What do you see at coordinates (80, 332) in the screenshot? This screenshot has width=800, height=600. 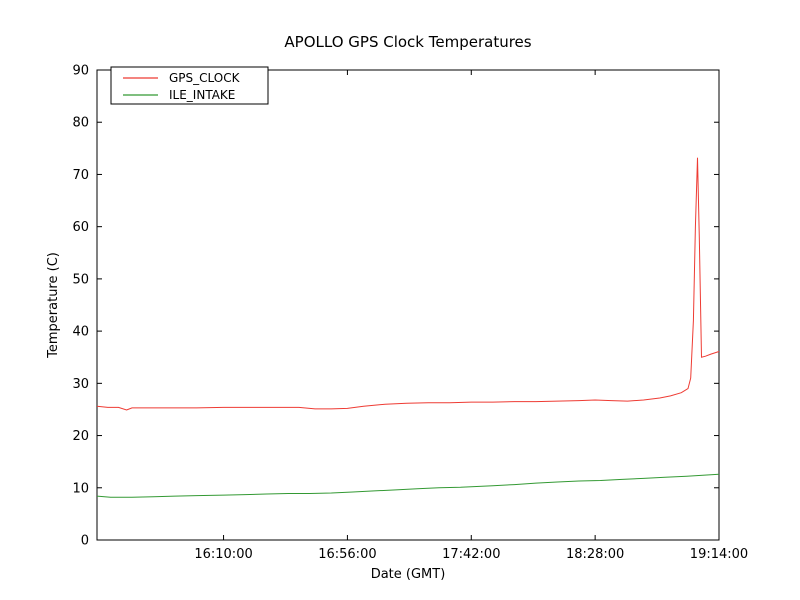 I see `y-tick-label: 40` at bounding box center [80, 332].